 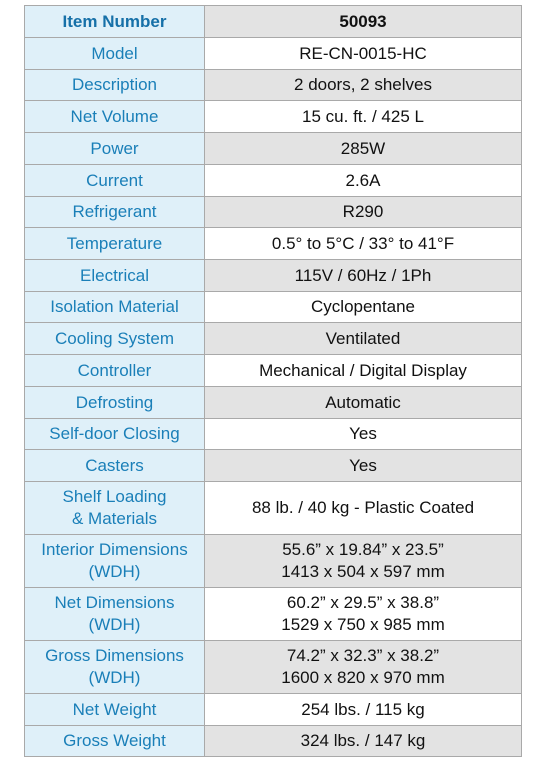 What do you see at coordinates (114, 212) in the screenshot?
I see `row-label: Refrigerant` at bounding box center [114, 212].